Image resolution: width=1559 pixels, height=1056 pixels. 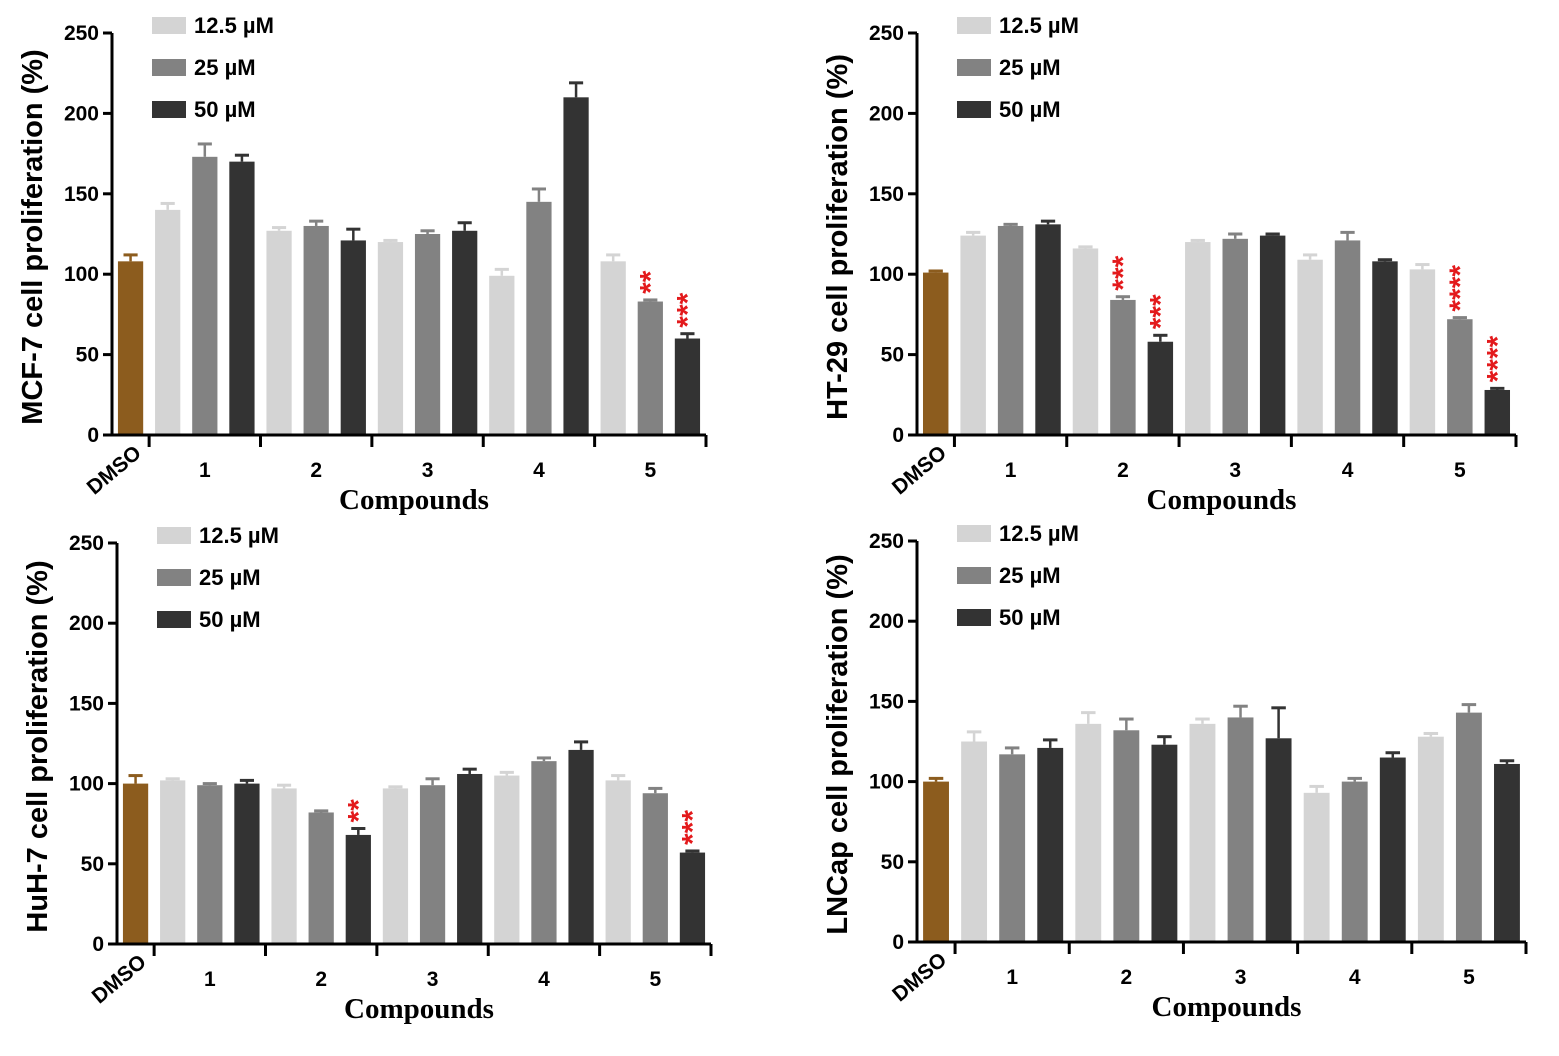 I want to click on y-axis-label: MCF-7 cell proliferation (%), so click(x=33, y=236).